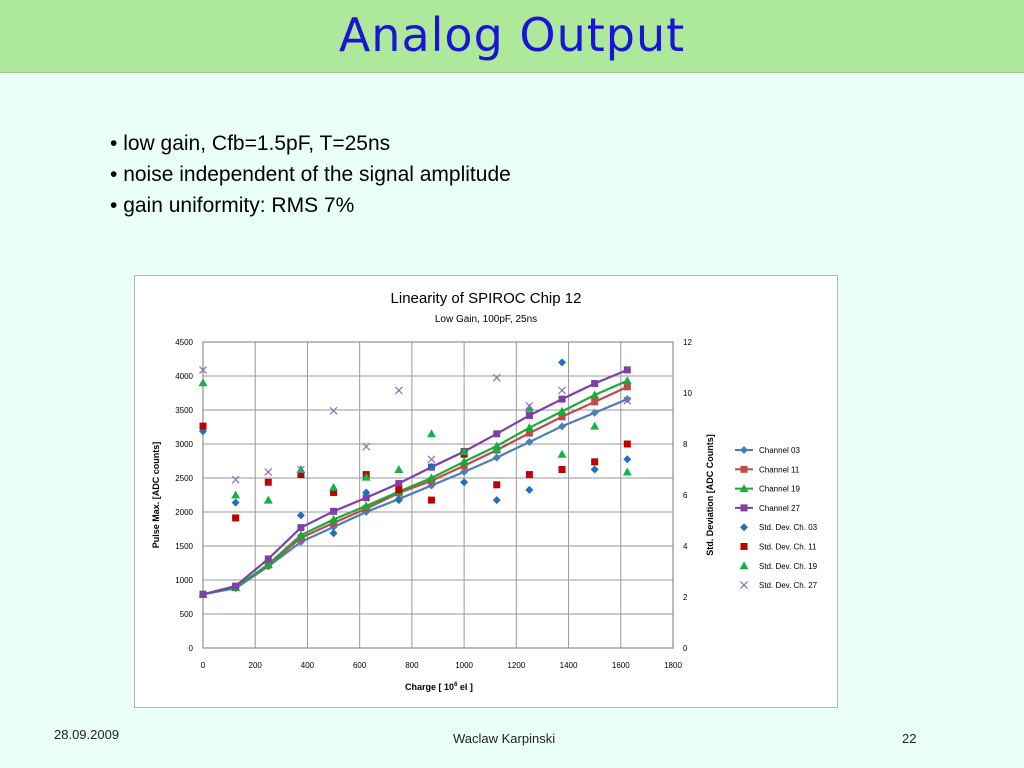 The width and height of the screenshot is (1024, 768). Describe the element at coordinates (184, 580) in the screenshot. I see `y-tick-label: 1000` at that location.